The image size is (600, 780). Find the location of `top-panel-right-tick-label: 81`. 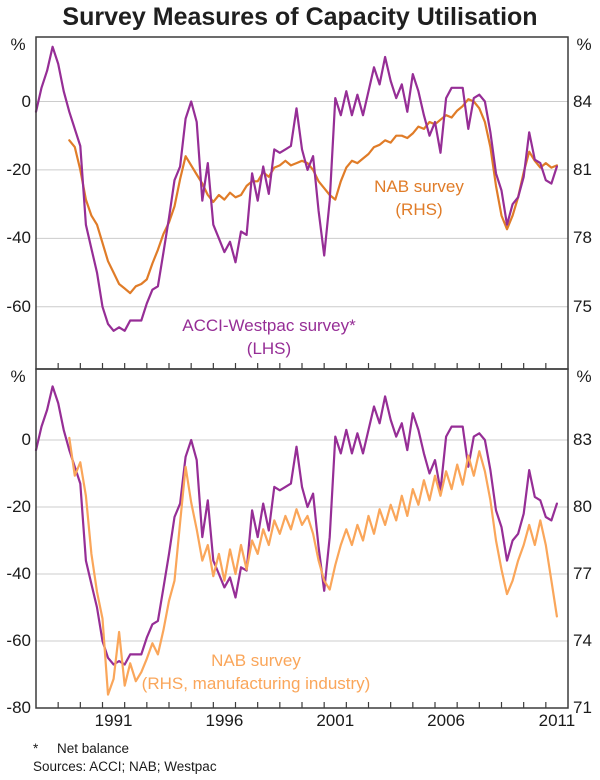

top-panel-right-tick-label: 81 is located at coordinates (582, 169).